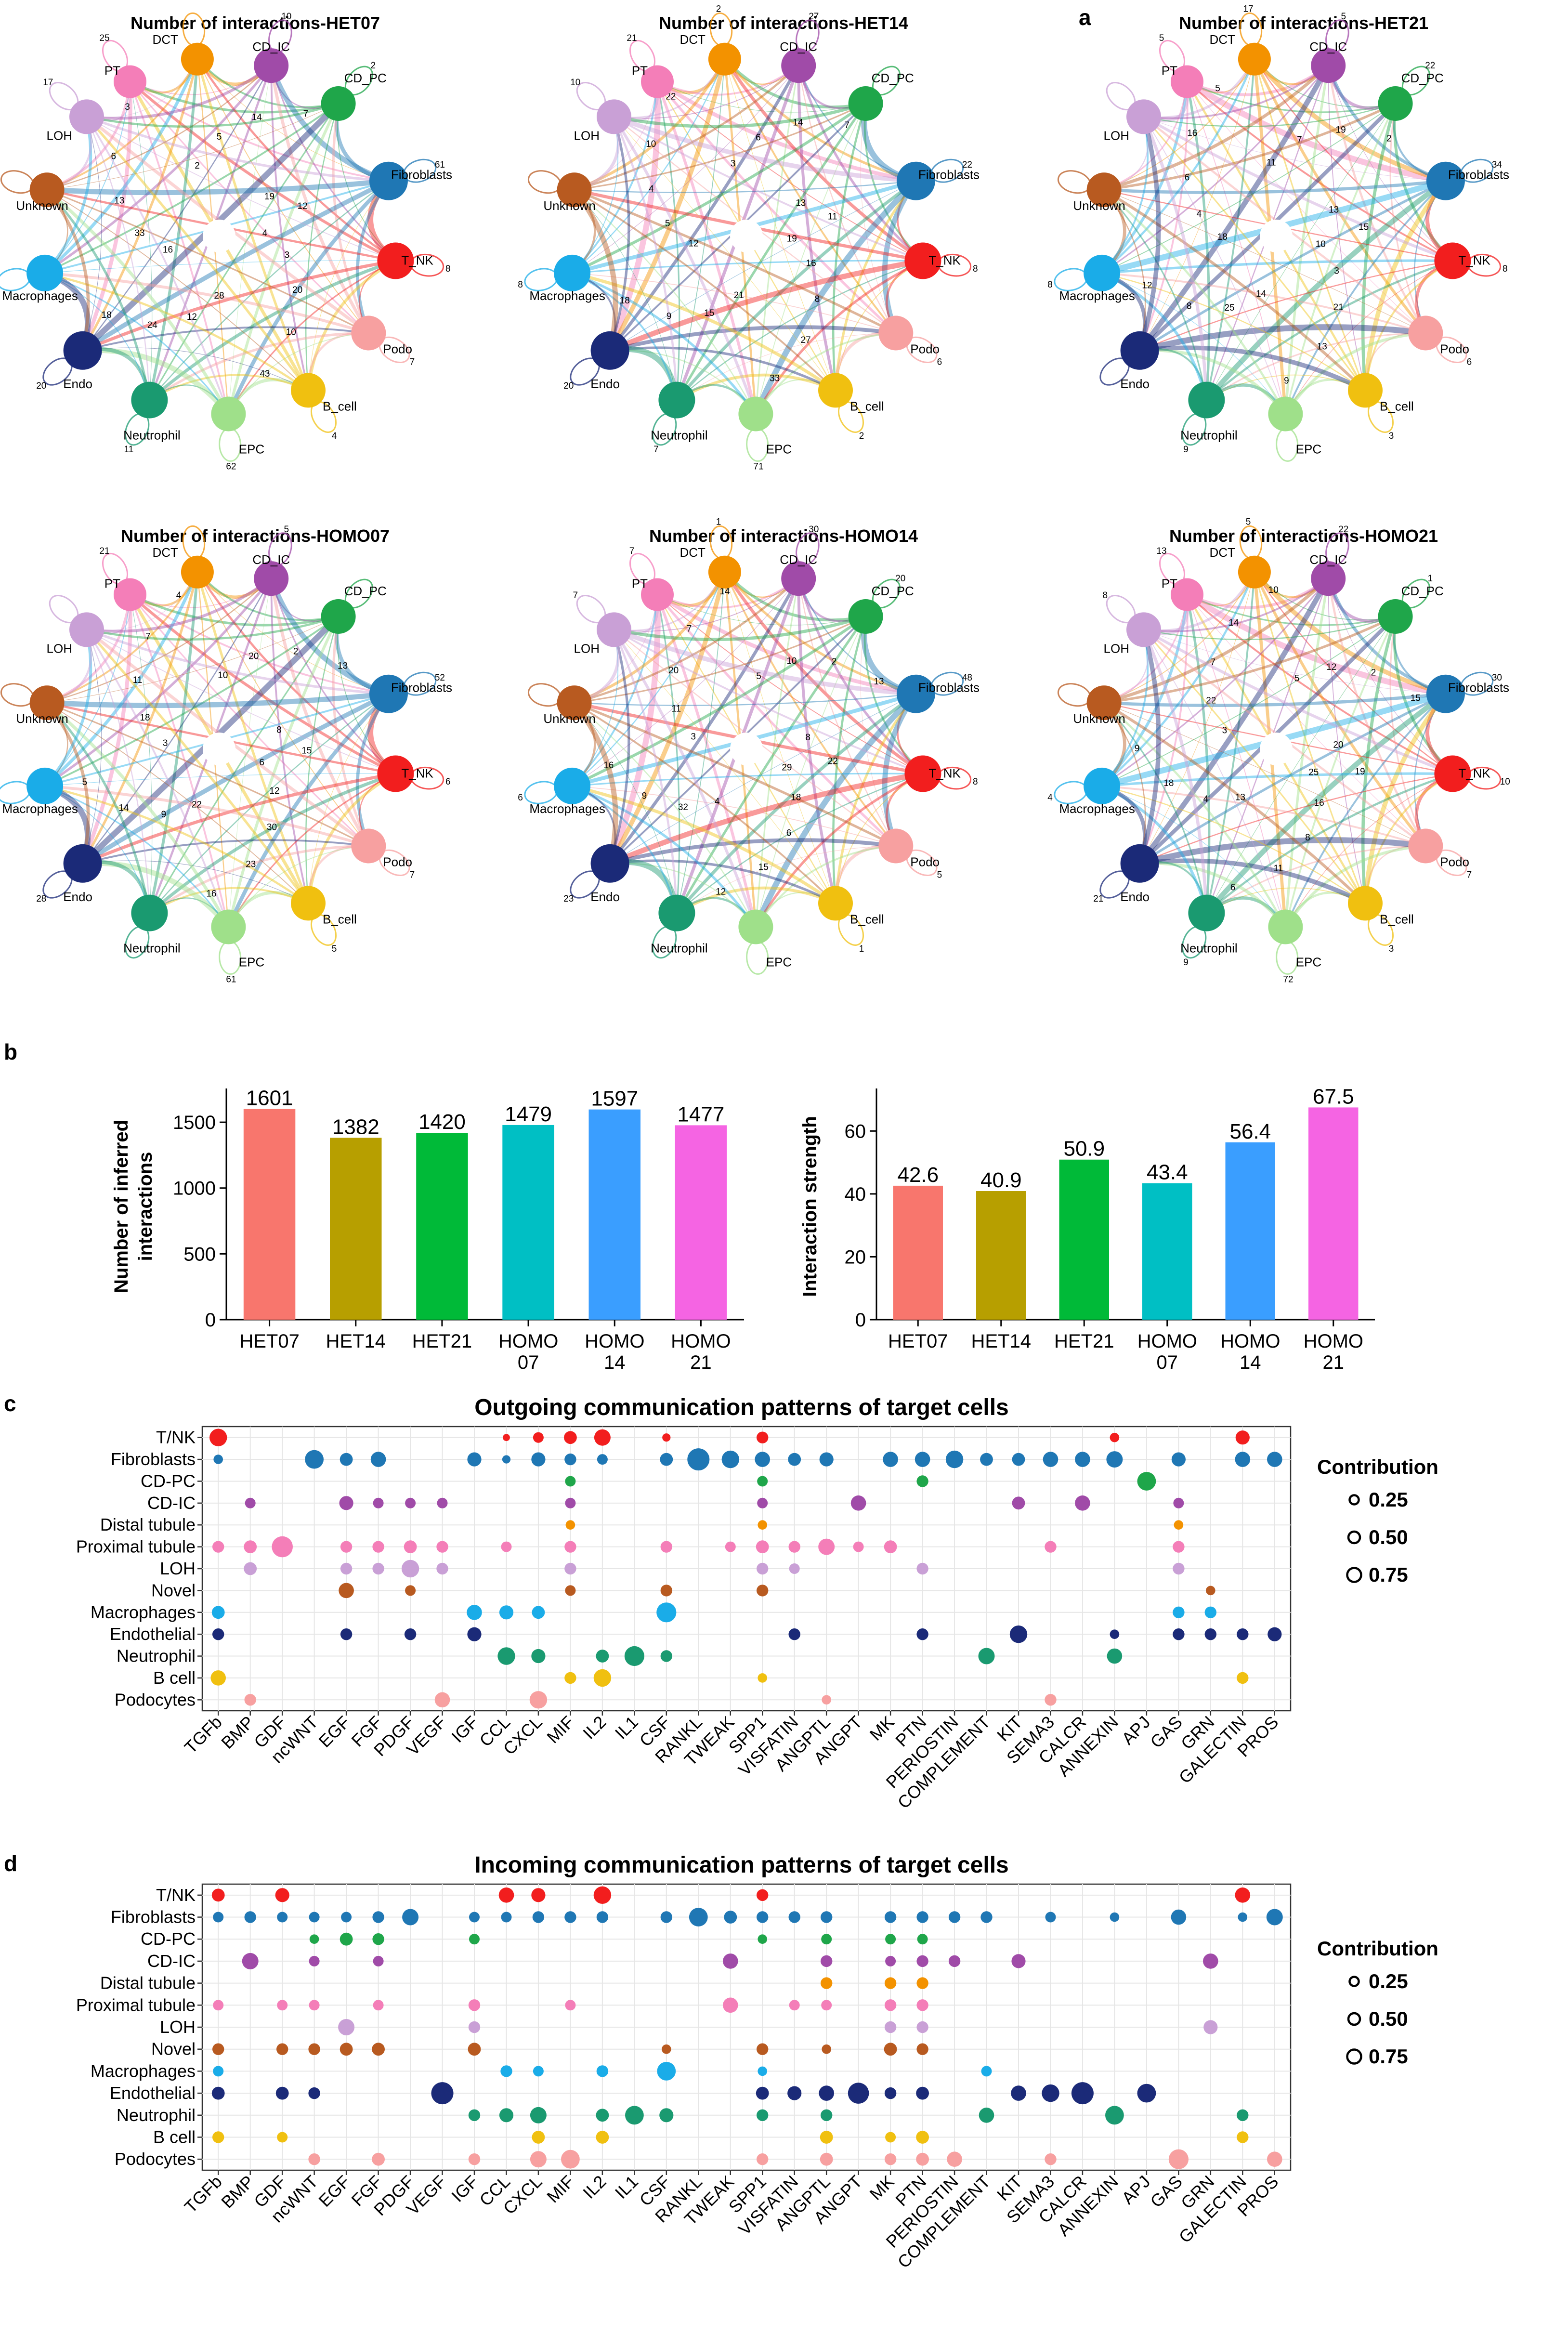 The image size is (1568, 2333). Describe the element at coordinates (1313, 773) in the screenshot. I see `edge-weight-label: 25` at that location.